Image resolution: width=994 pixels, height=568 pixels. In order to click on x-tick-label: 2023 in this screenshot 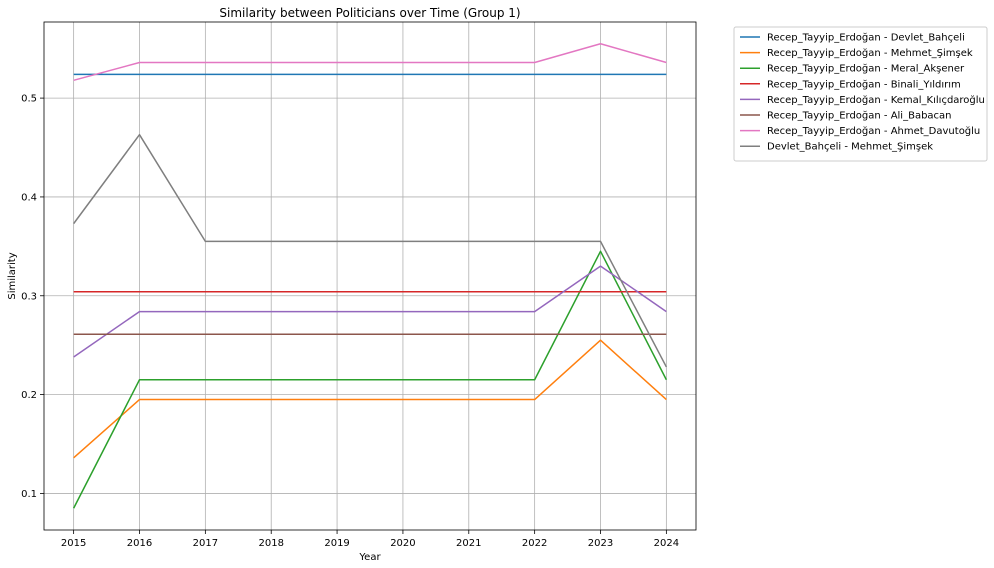, I will do `click(600, 543)`.